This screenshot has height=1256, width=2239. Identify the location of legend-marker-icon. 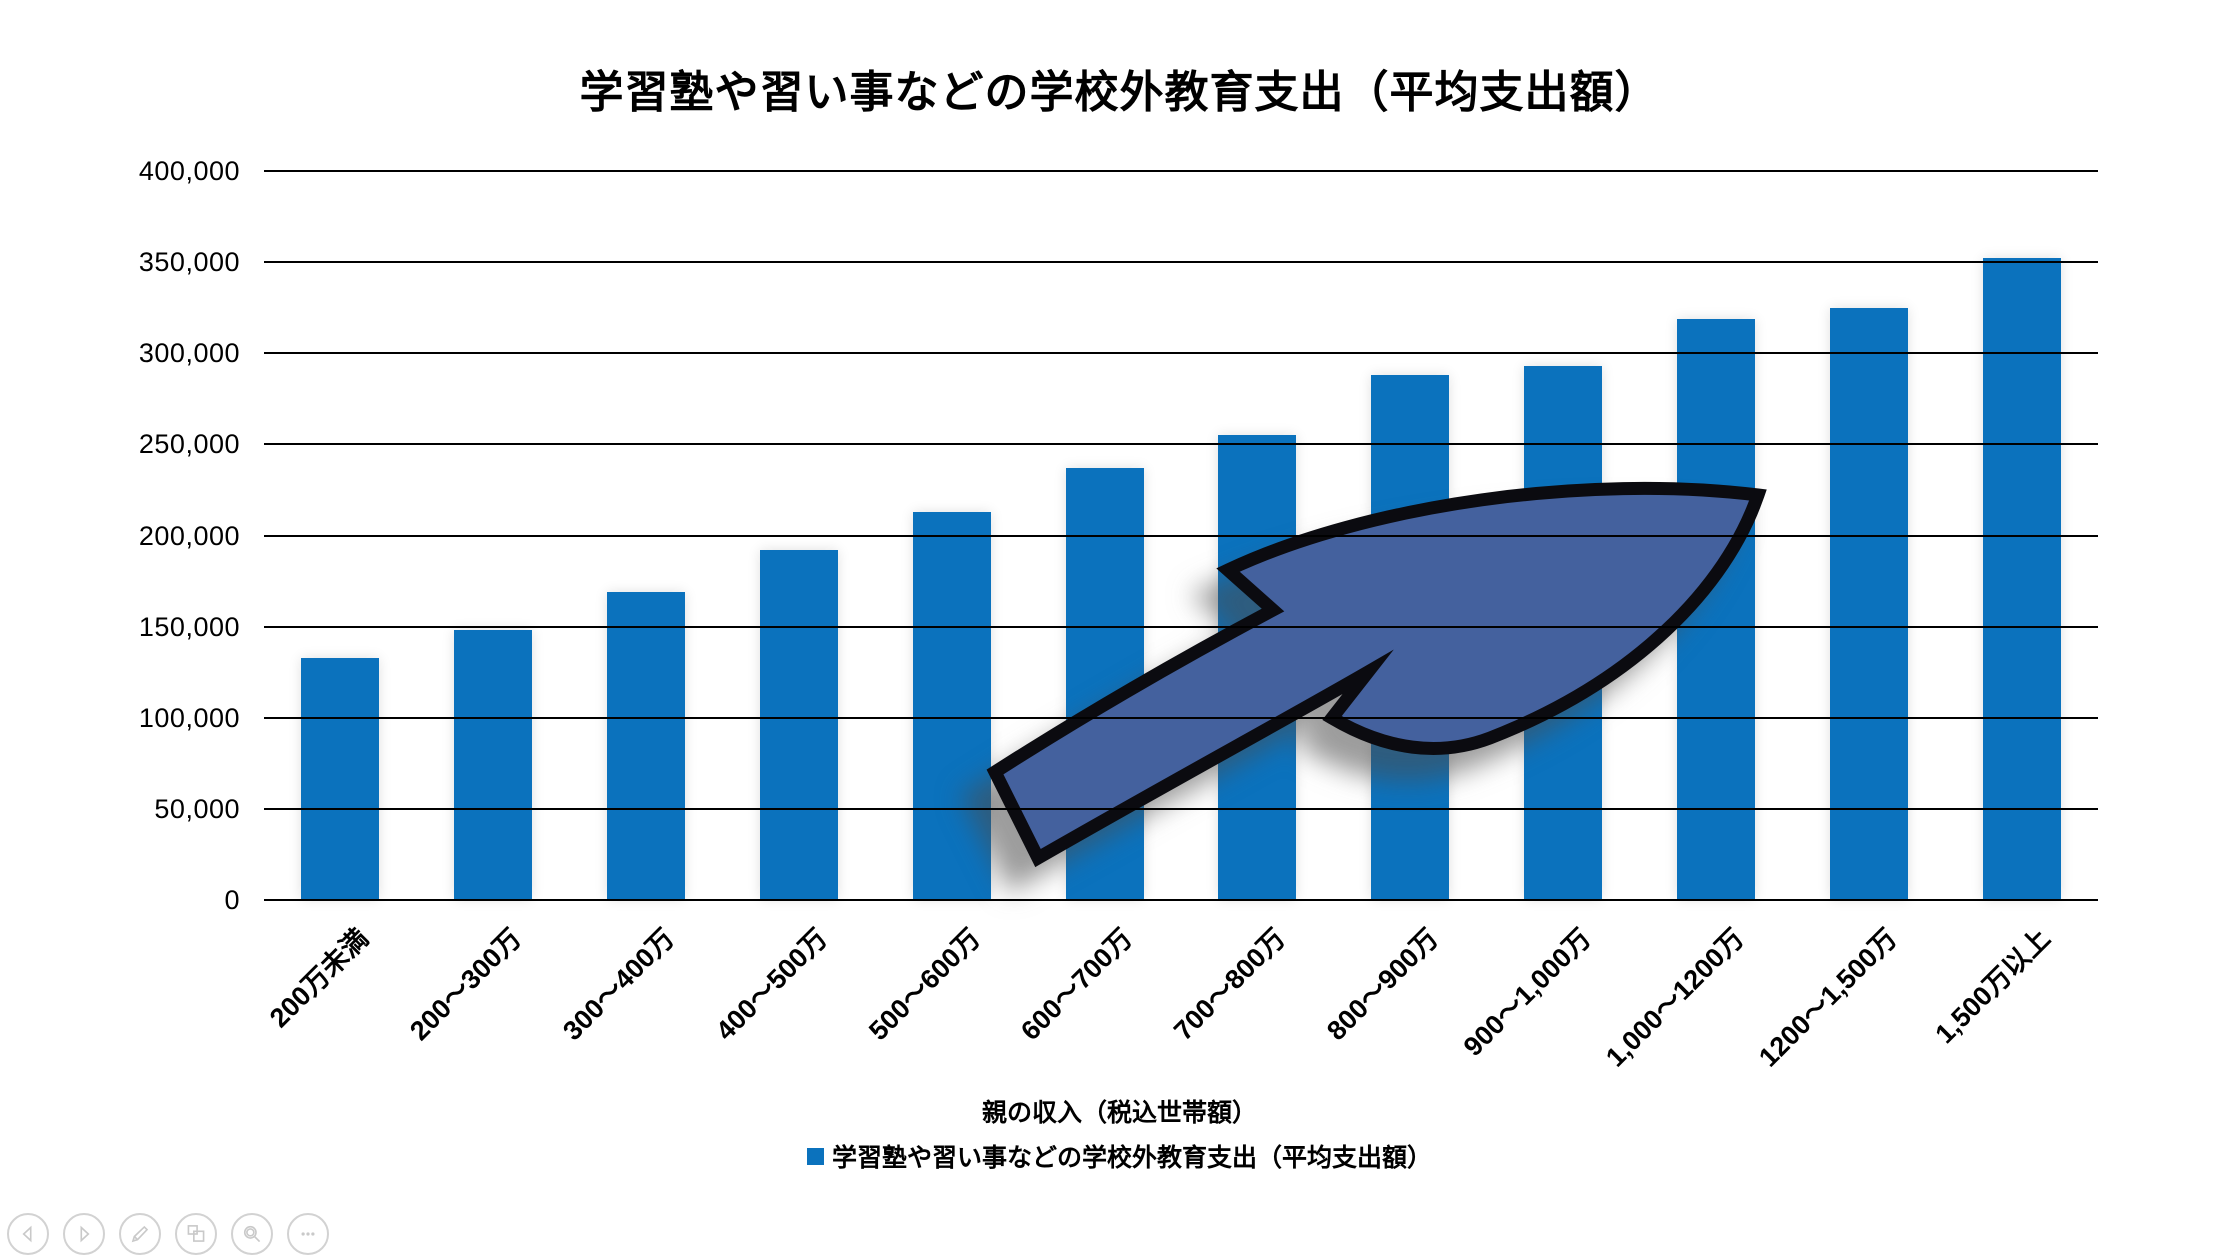
(815, 1156).